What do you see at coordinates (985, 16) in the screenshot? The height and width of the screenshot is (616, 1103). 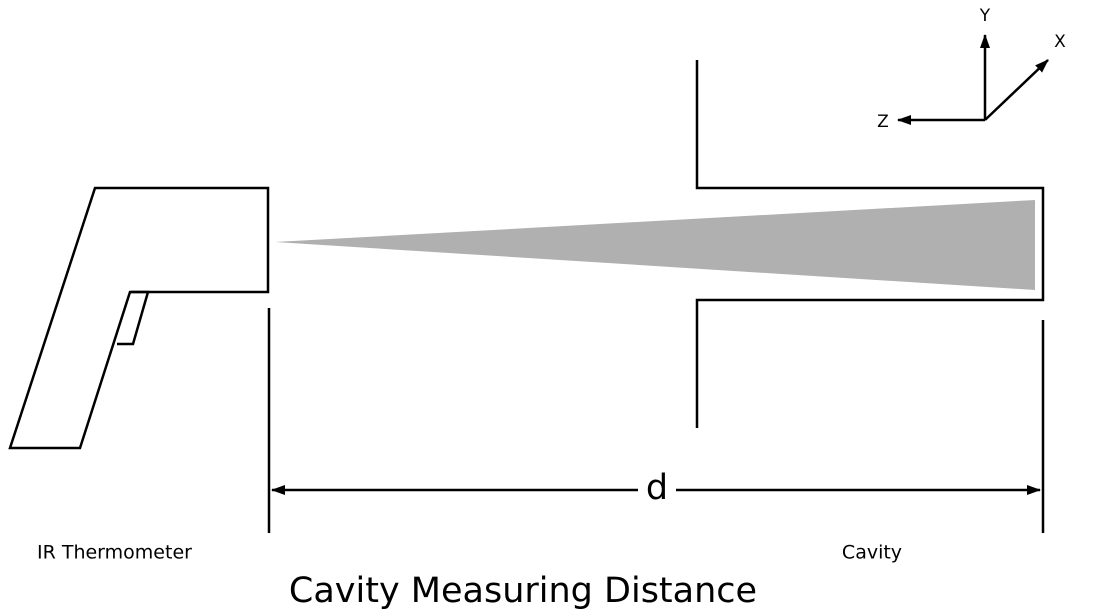 I see `axis-label: Y` at bounding box center [985, 16].